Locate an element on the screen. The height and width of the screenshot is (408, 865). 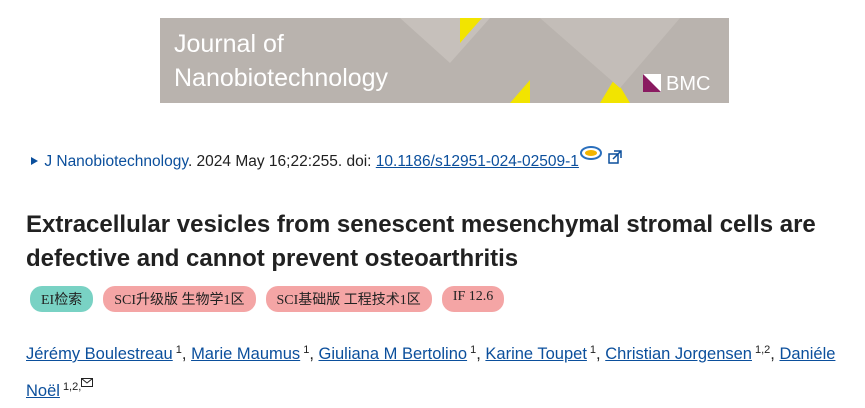
citation-details: . 2024 May 16;22:255. doi: is located at coordinates (281, 161).